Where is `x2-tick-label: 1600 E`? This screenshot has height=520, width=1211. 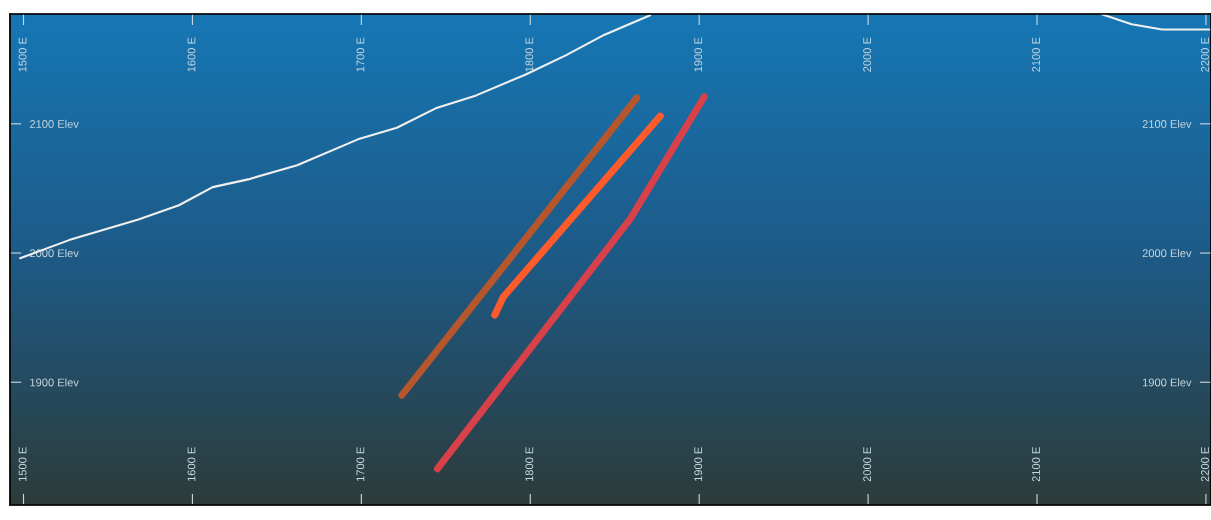
x2-tick-label: 1600 E is located at coordinates (191, 54).